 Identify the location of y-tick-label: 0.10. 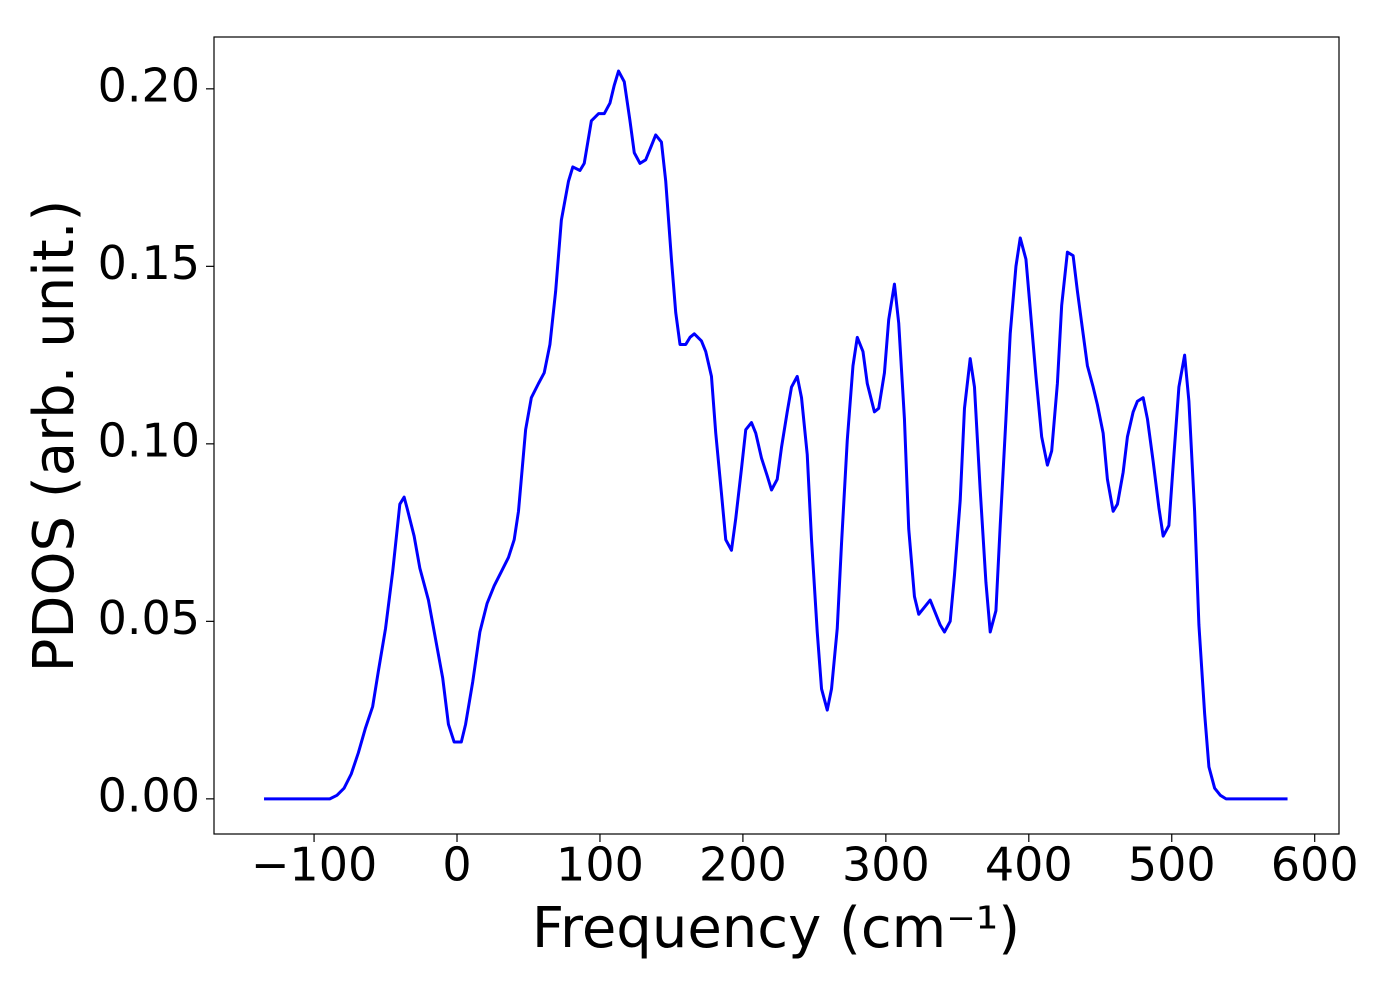
(149, 440).